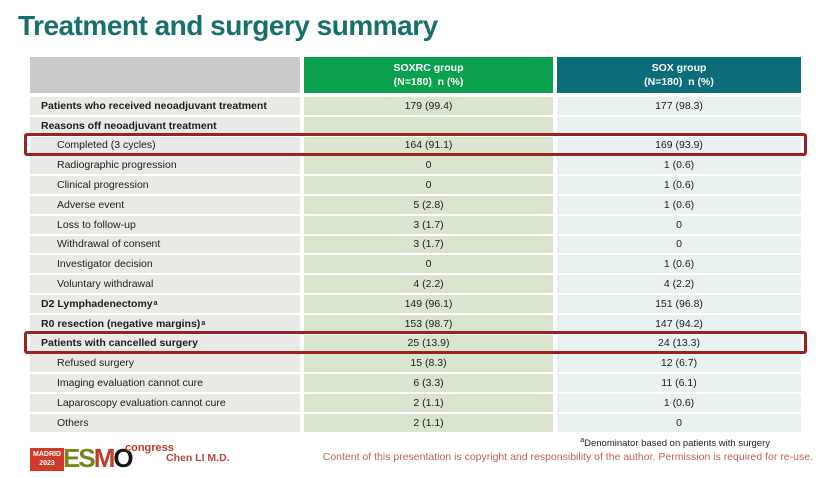 The image size is (832, 478). I want to click on sox-value: 24 (13.3), so click(679, 343).